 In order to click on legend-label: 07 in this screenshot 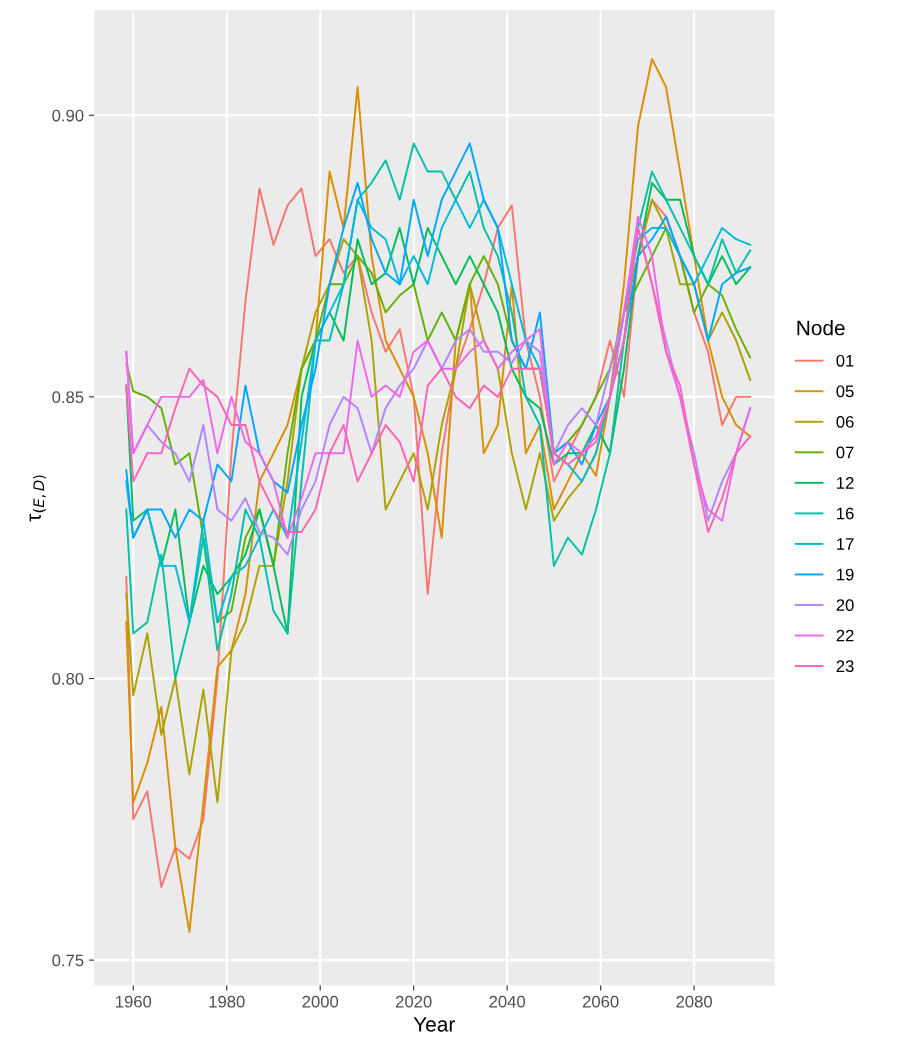, I will do `click(845, 452)`.